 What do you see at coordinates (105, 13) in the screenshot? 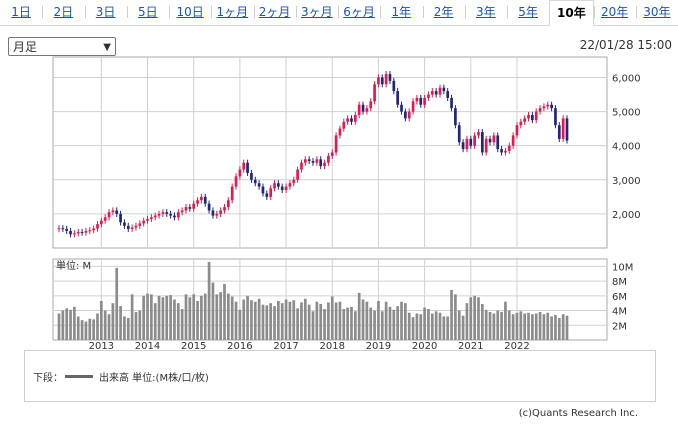
I see `tab-2: 3日` at bounding box center [105, 13].